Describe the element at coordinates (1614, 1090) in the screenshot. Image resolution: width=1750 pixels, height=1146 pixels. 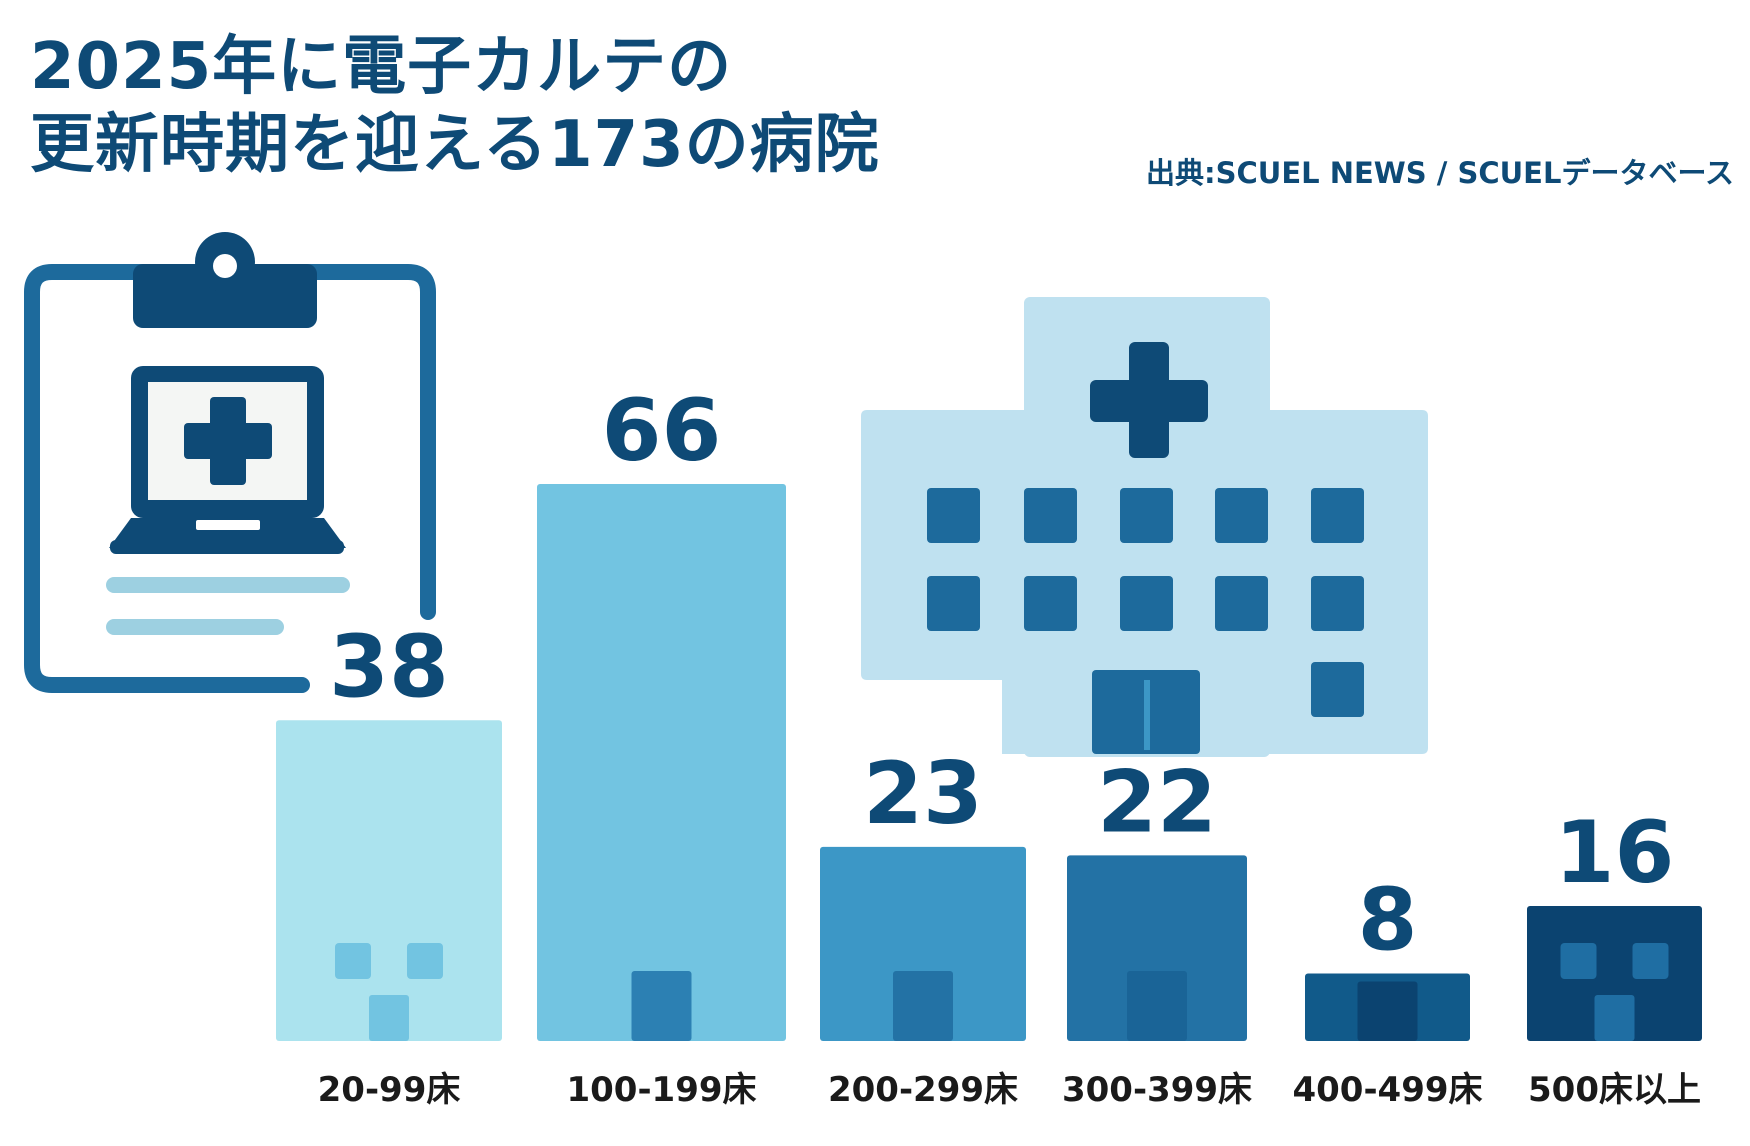
I see `category-label: 500床以上` at that location.